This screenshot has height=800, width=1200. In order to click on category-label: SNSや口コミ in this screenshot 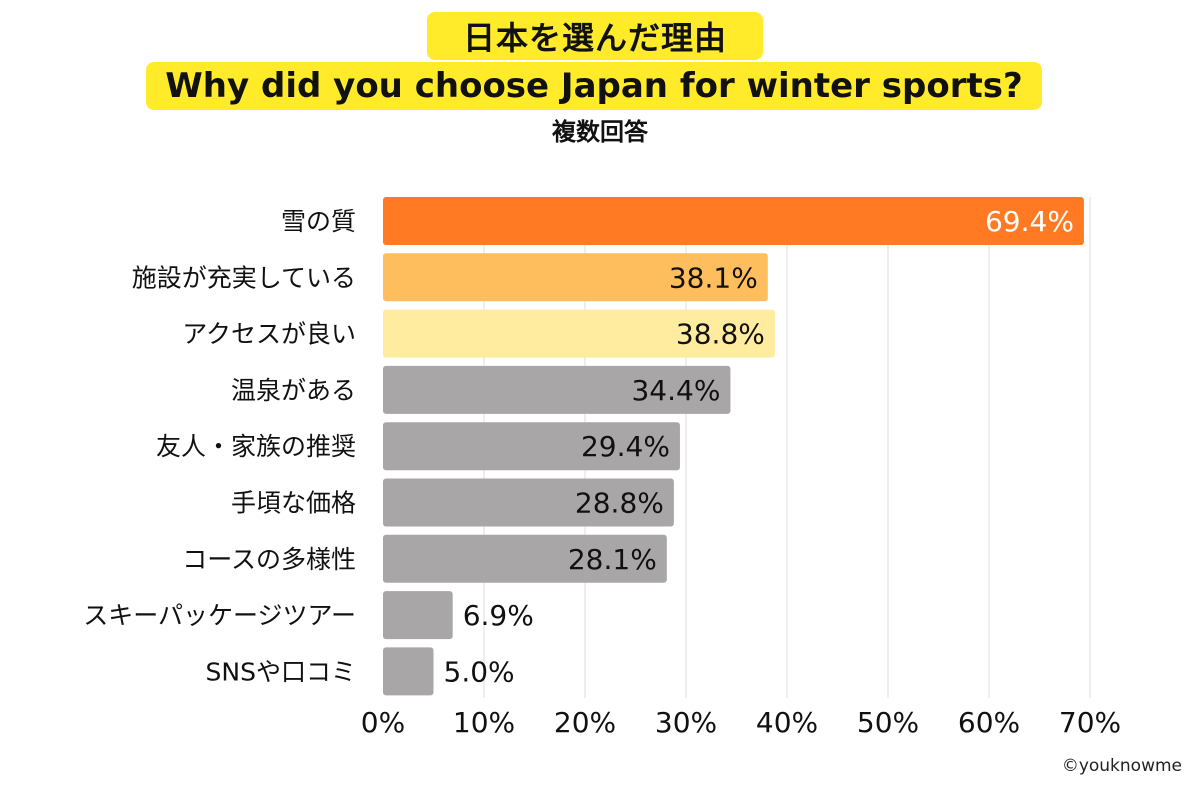, I will do `click(281, 671)`.